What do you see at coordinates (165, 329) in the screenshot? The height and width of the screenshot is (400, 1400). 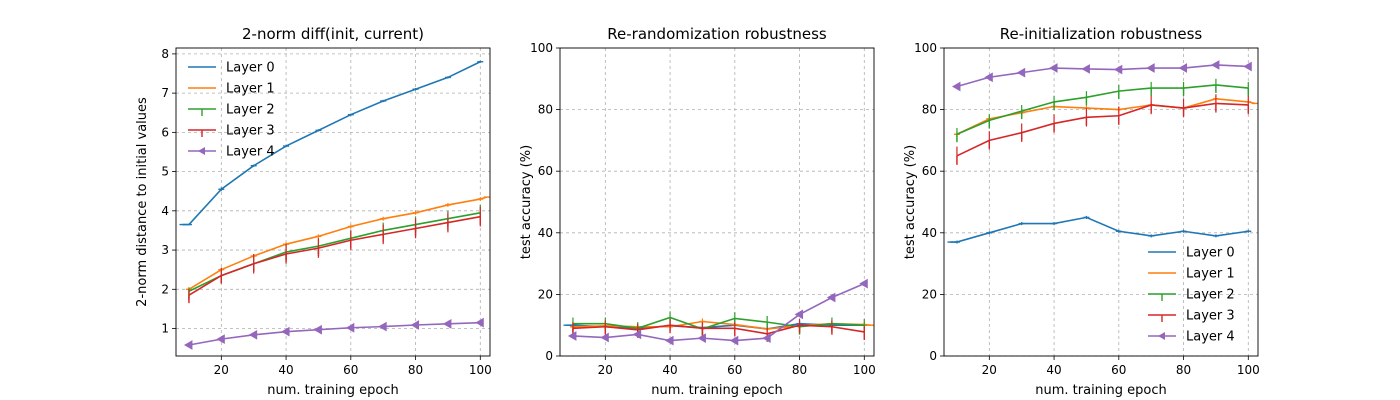 I see `y-tick-label: 1` at bounding box center [165, 329].